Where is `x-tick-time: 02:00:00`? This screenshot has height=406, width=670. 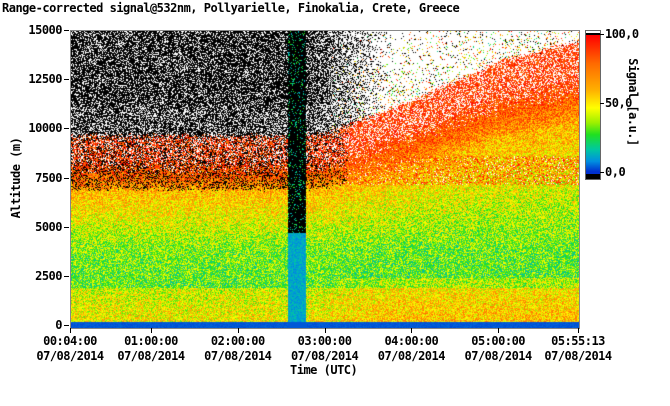 x-tick-time: 02:00:00 is located at coordinates (237, 341).